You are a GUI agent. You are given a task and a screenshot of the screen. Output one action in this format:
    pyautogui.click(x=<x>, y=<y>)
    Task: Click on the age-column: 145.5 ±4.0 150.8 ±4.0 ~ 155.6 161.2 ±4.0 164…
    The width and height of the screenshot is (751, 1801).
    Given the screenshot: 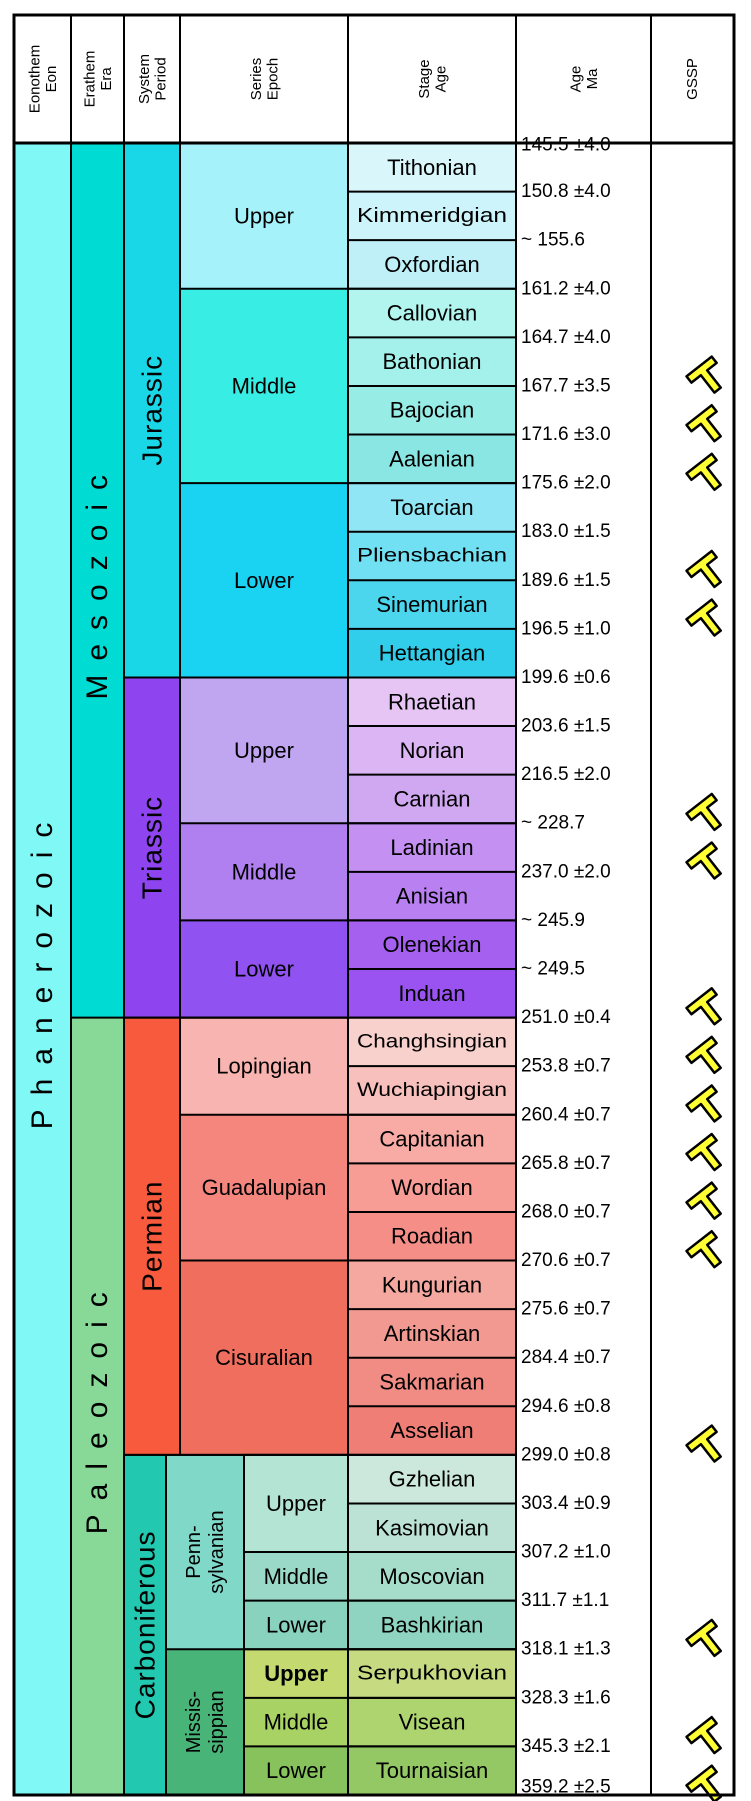 What is the action you would take?
    pyautogui.click(x=566, y=966)
    